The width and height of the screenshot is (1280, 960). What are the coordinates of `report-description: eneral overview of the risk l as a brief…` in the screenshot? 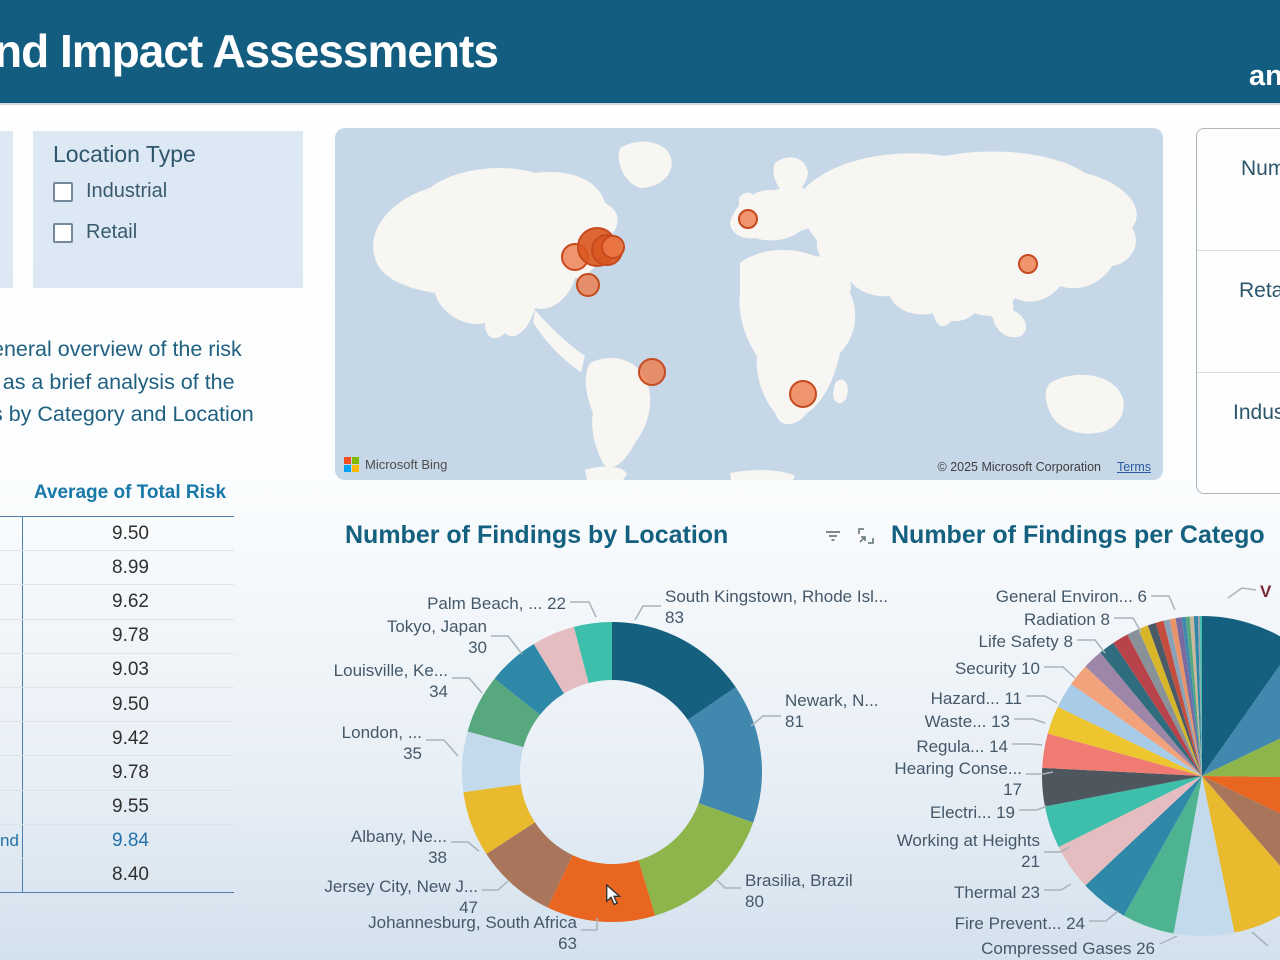 It's located at (151, 382).